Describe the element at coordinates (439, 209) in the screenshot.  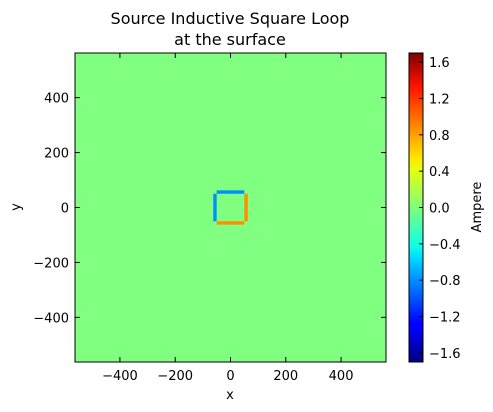
I see `colorbar-tick-label: 0.0` at that location.